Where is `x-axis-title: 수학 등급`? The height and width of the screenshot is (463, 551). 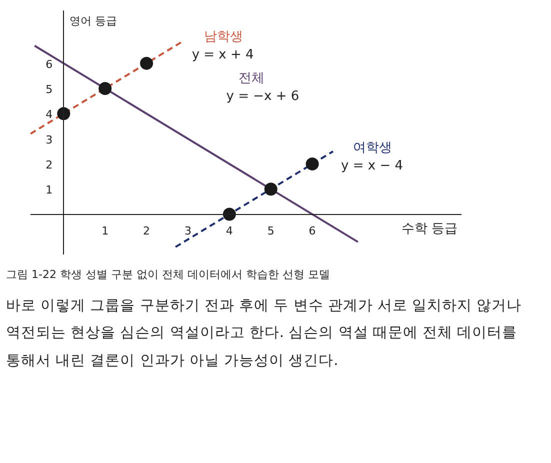
x-axis-title: 수학 등급 is located at coordinates (429, 228).